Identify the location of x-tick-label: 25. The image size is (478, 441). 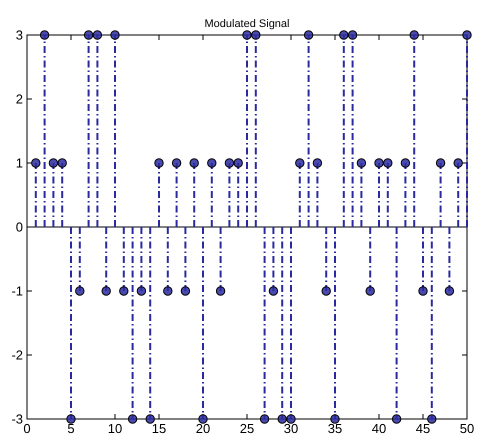
(247, 428).